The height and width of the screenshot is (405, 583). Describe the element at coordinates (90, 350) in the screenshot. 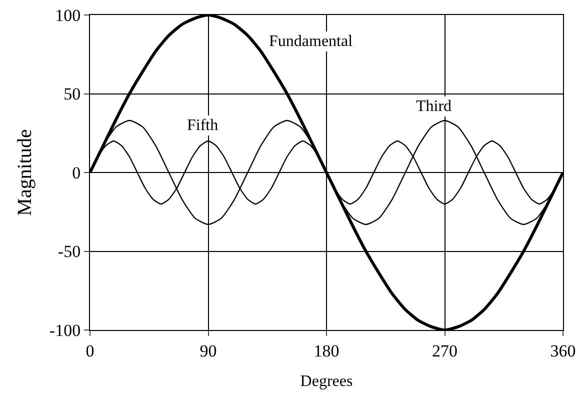

I see `x-tick-label: 0` at that location.